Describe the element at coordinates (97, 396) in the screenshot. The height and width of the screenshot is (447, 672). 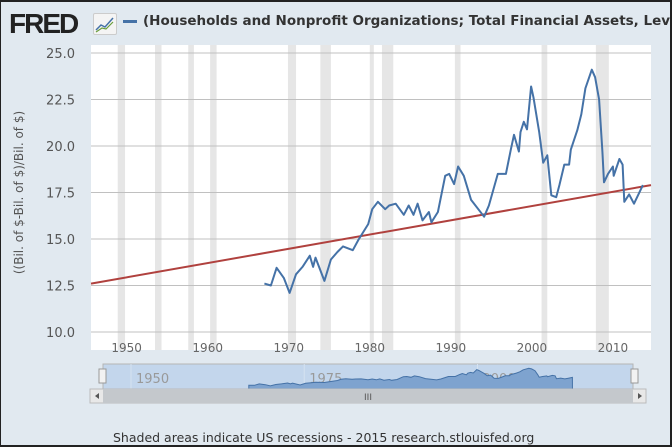
I see `scroll-left-arrow-icon` at that location.